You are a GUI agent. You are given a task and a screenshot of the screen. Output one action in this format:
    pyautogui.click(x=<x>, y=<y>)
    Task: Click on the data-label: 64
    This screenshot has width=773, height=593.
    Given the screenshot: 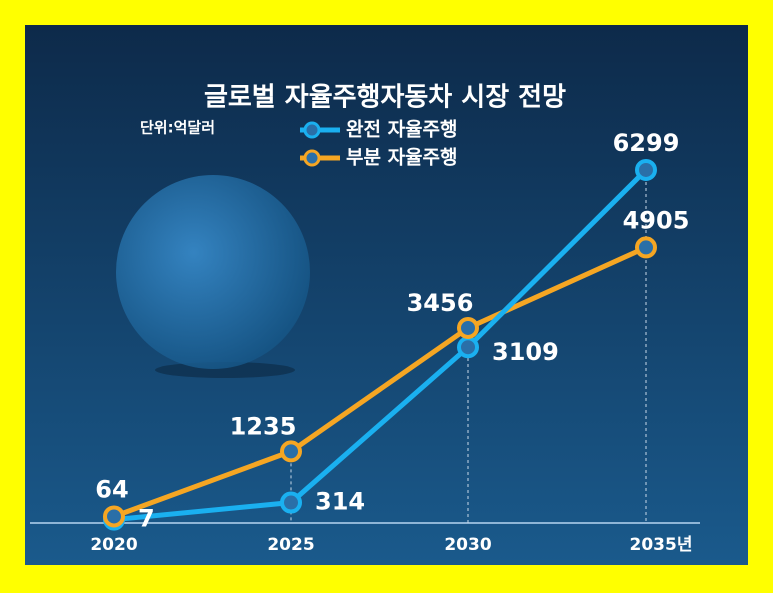 What is the action you would take?
    pyautogui.click(x=111, y=489)
    